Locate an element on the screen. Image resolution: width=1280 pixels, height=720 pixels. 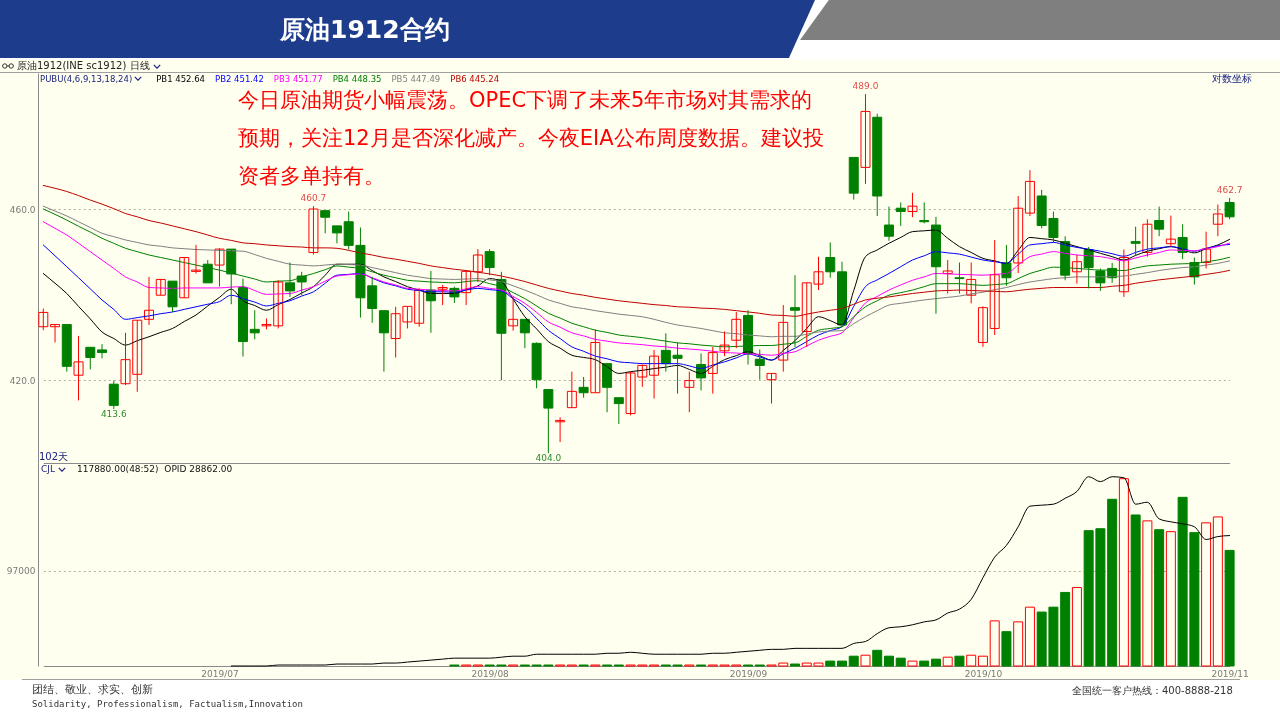
text: 团结、敬业、求实、创新 is located at coordinates (92, 690).